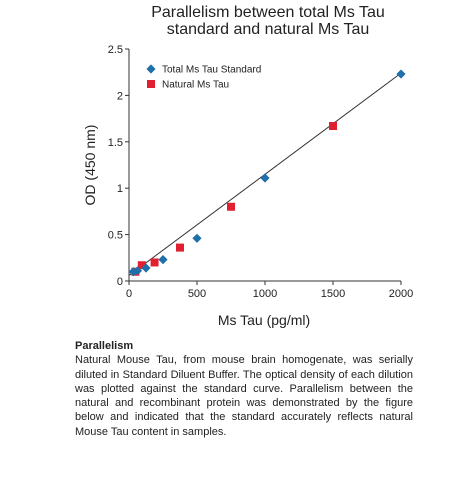  Describe the element at coordinates (115, 143) in the screenshot. I see `y-tick-label: 1.5` at that location.